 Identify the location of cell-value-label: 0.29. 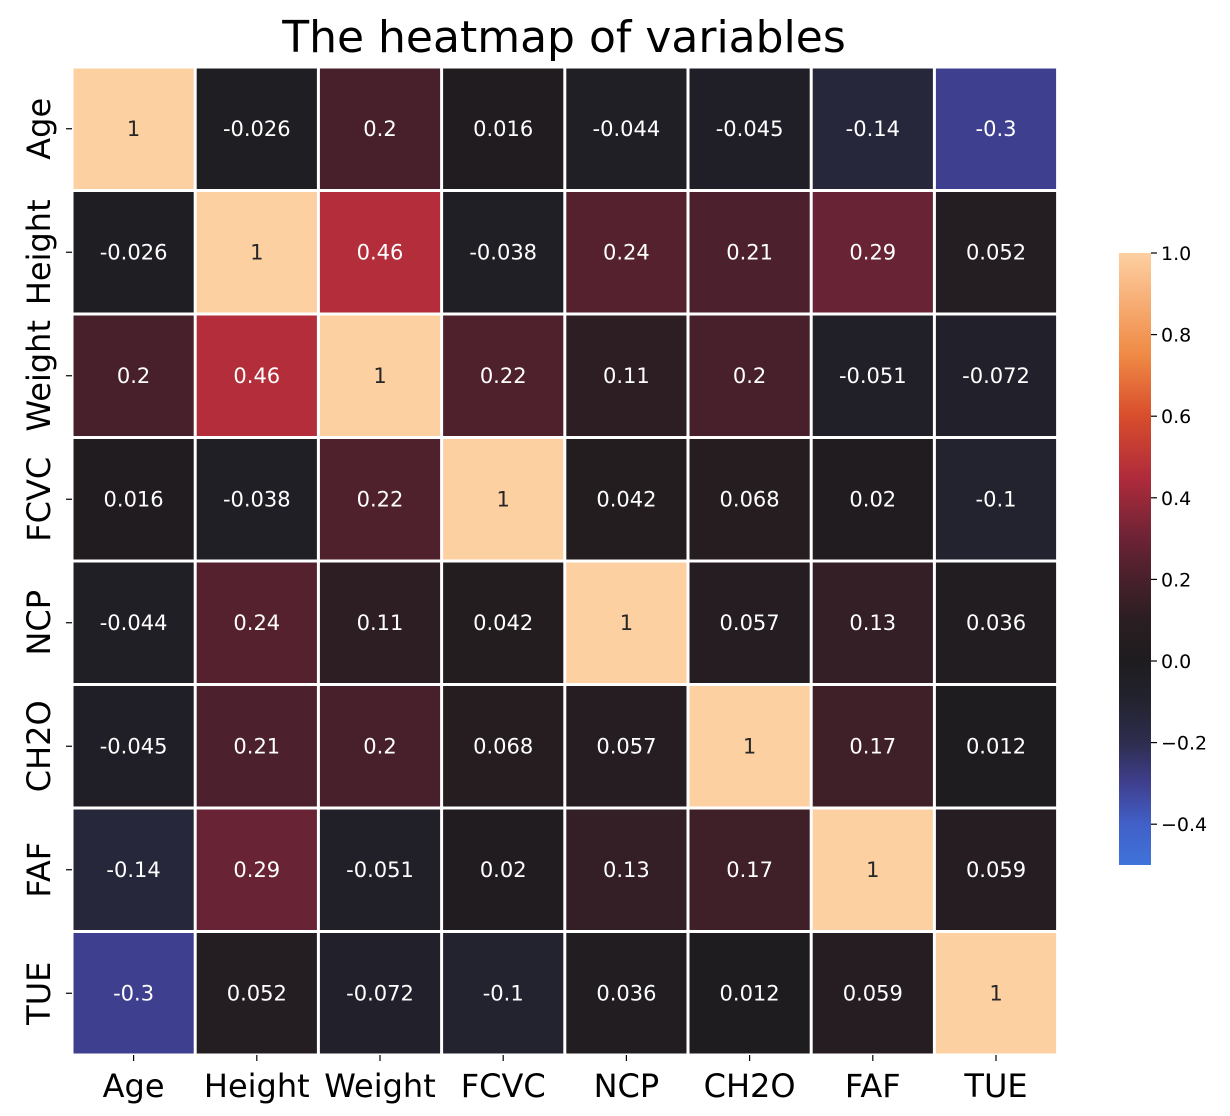
(256, 870).